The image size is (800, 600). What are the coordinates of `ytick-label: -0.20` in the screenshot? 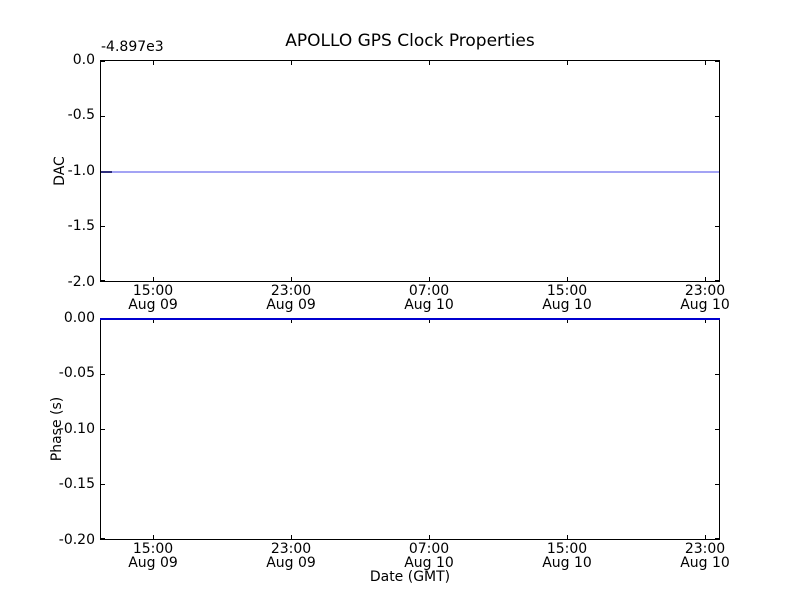 It's located at (76, 540).